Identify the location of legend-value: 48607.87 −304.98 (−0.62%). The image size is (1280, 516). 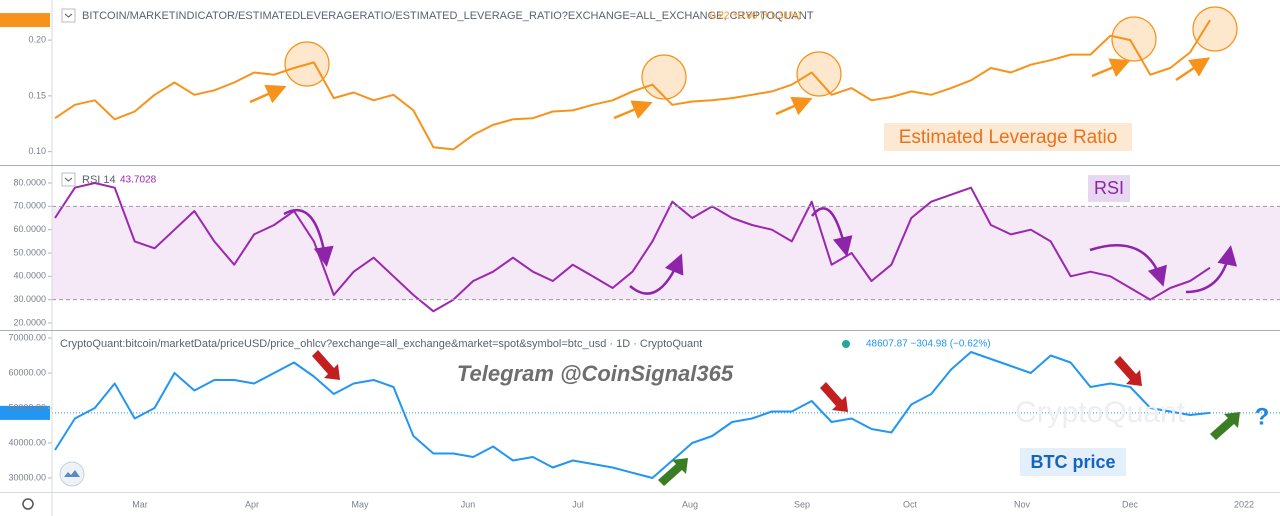
(928, 344).